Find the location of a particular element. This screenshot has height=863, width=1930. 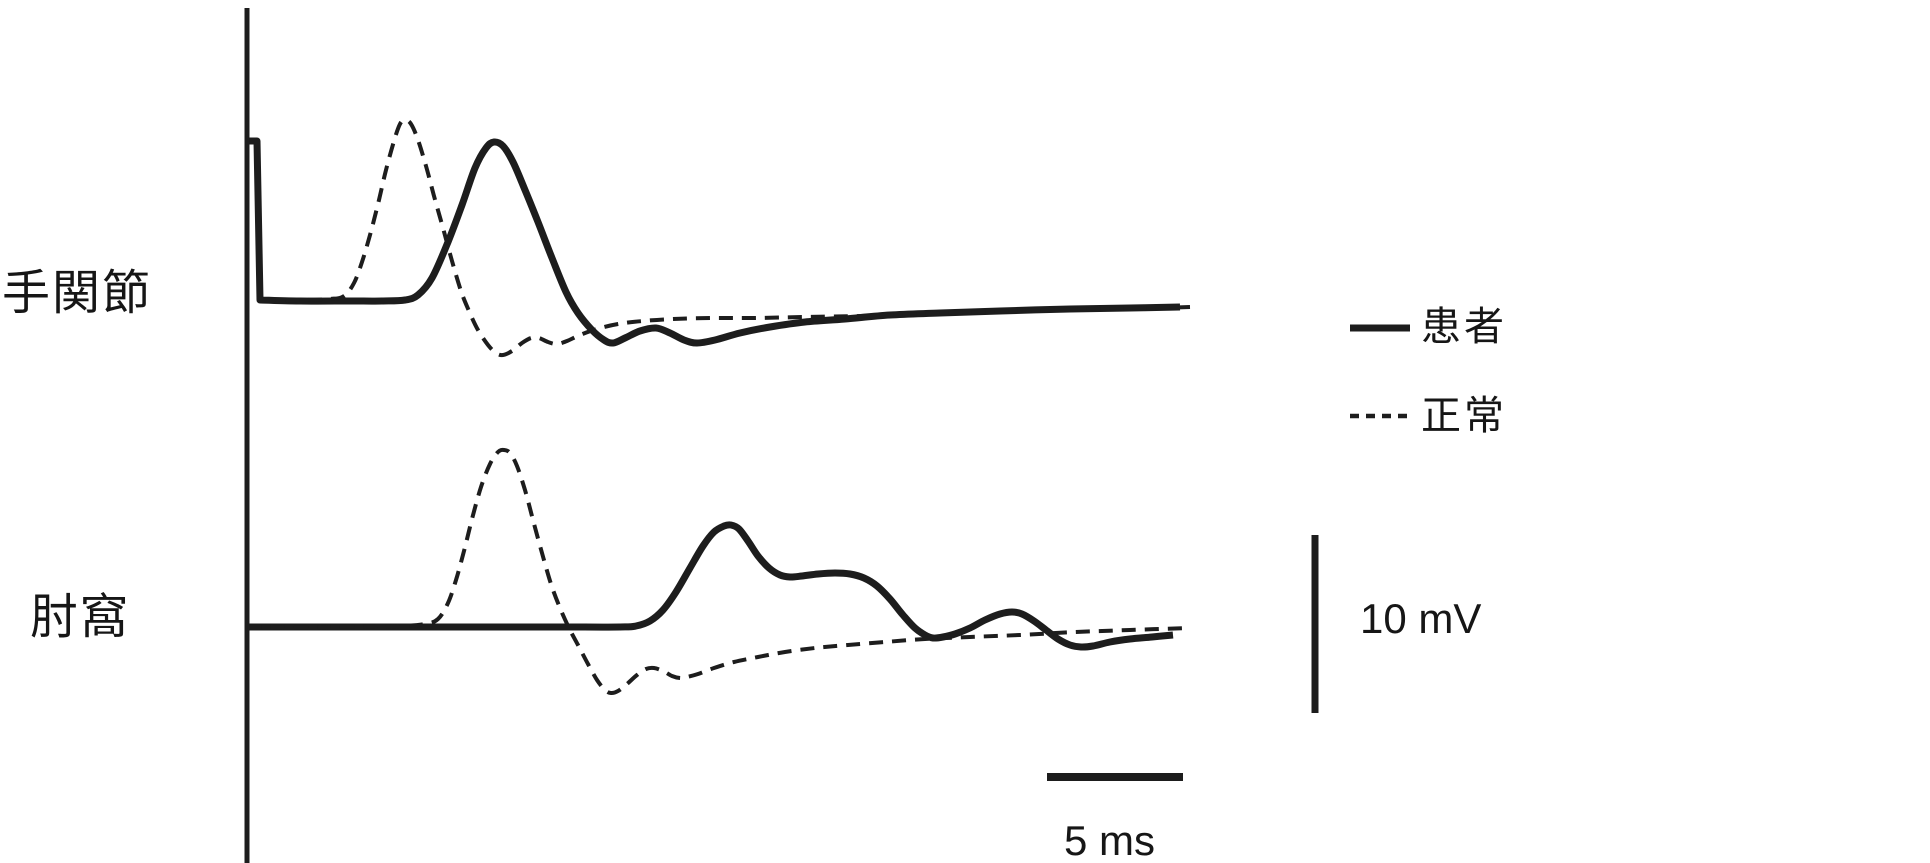

trace-elbow-normal is located at coordinates (719, 571).